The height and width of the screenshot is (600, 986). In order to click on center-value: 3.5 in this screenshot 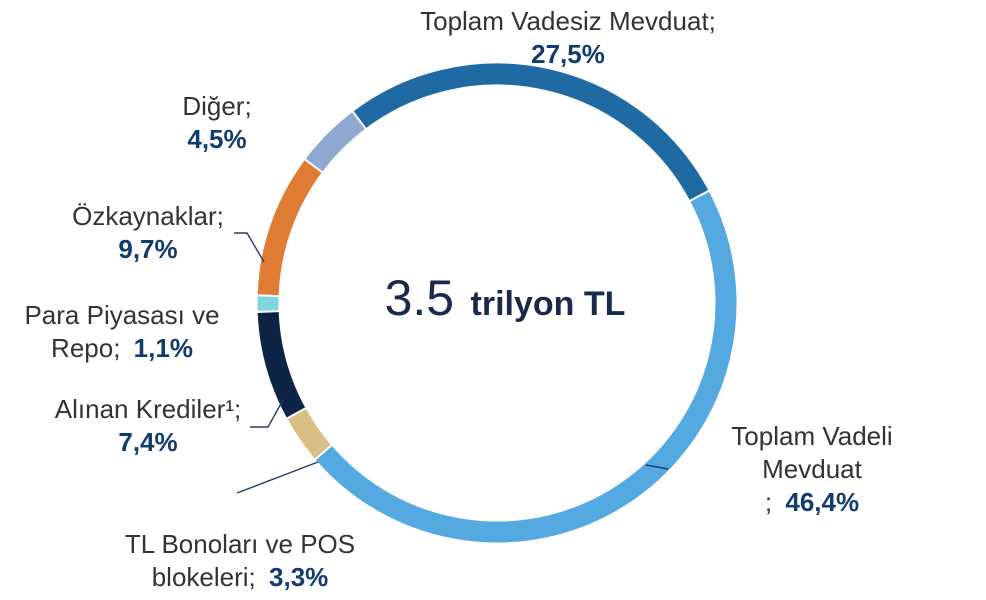, I will do `click(420, 298)`.